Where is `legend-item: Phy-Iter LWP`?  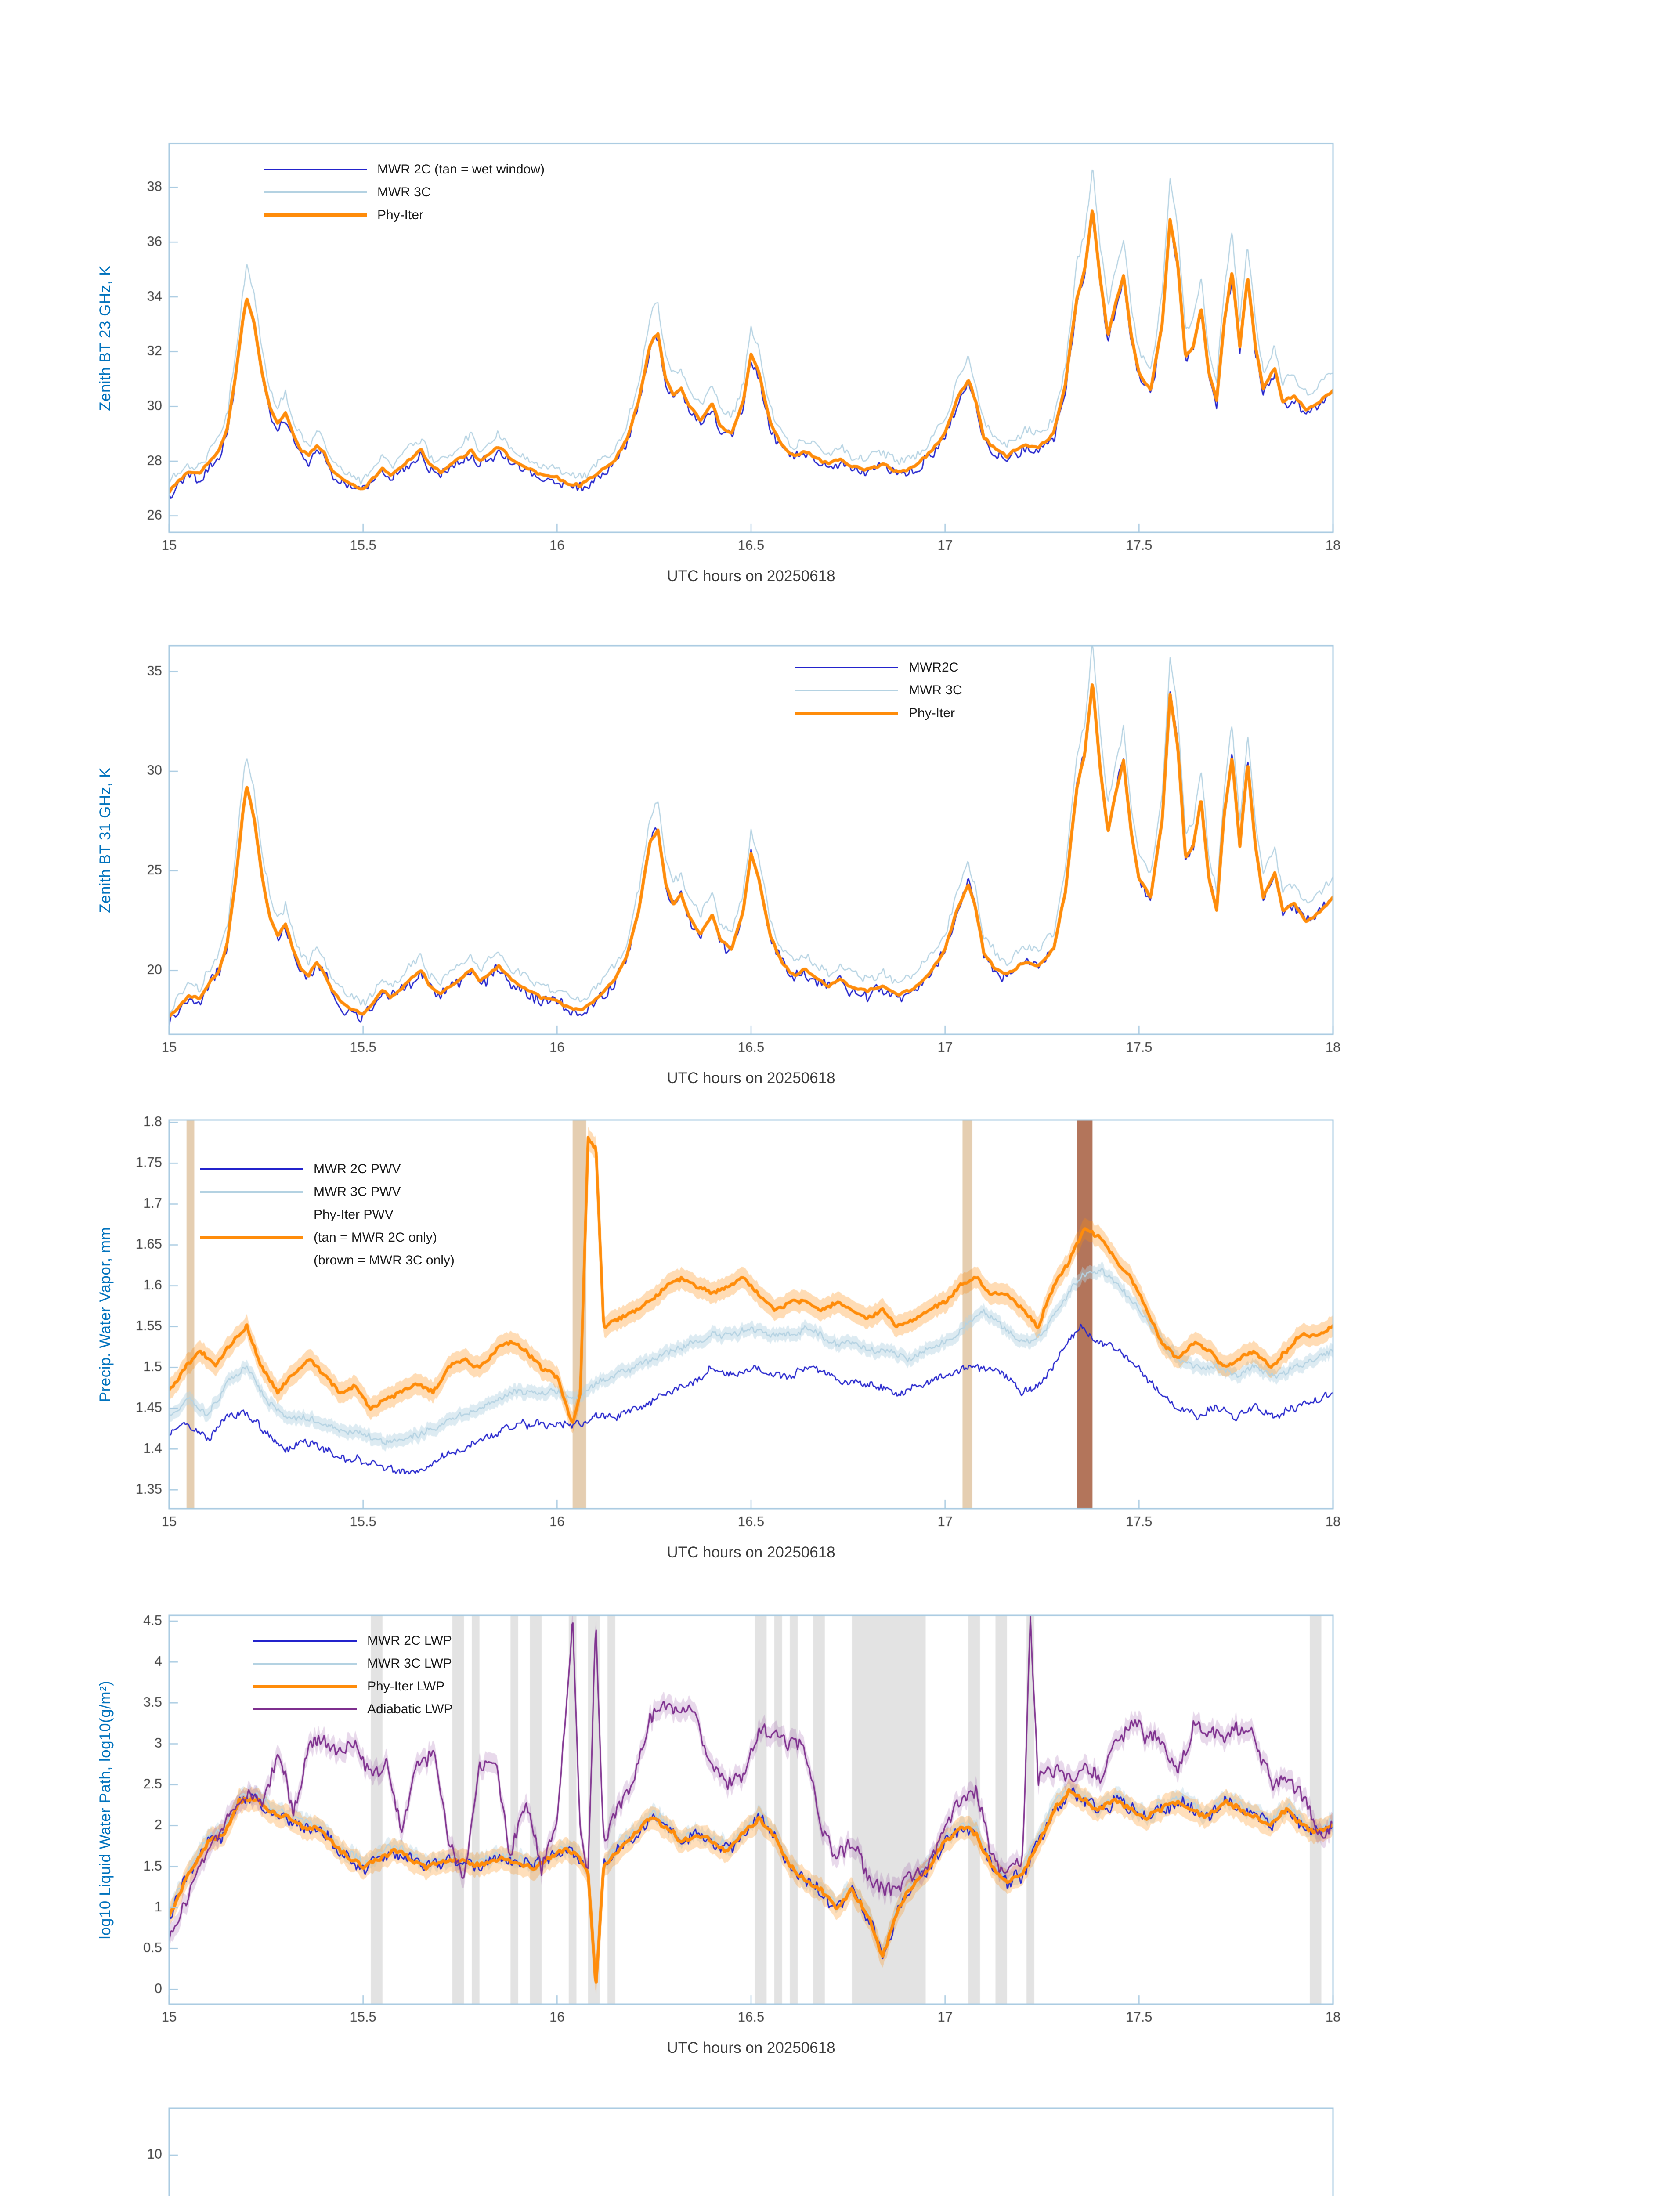
legend-item: Phy-Iter LWP is located at coordinates (353, 1687).